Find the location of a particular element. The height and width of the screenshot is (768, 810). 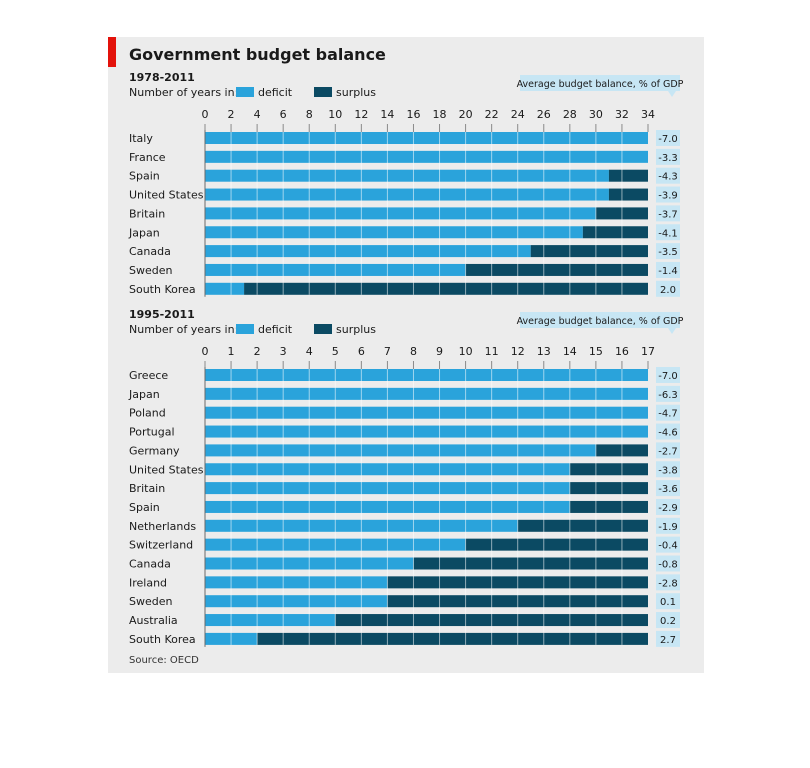

category-label: Switzerland is located at coordinates (161, 545).